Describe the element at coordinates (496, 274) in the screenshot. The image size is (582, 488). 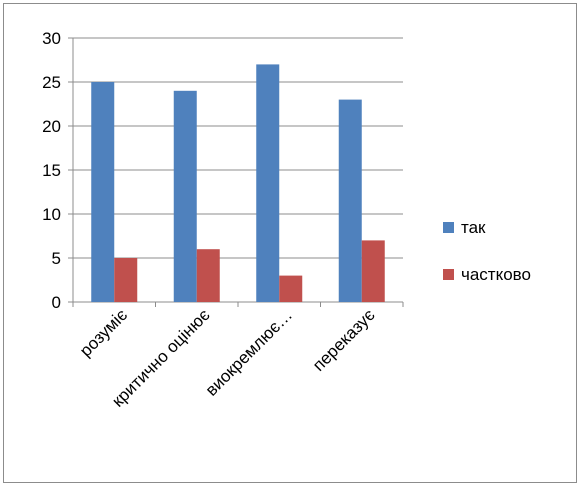
I see `legend-label: частково` at that location.